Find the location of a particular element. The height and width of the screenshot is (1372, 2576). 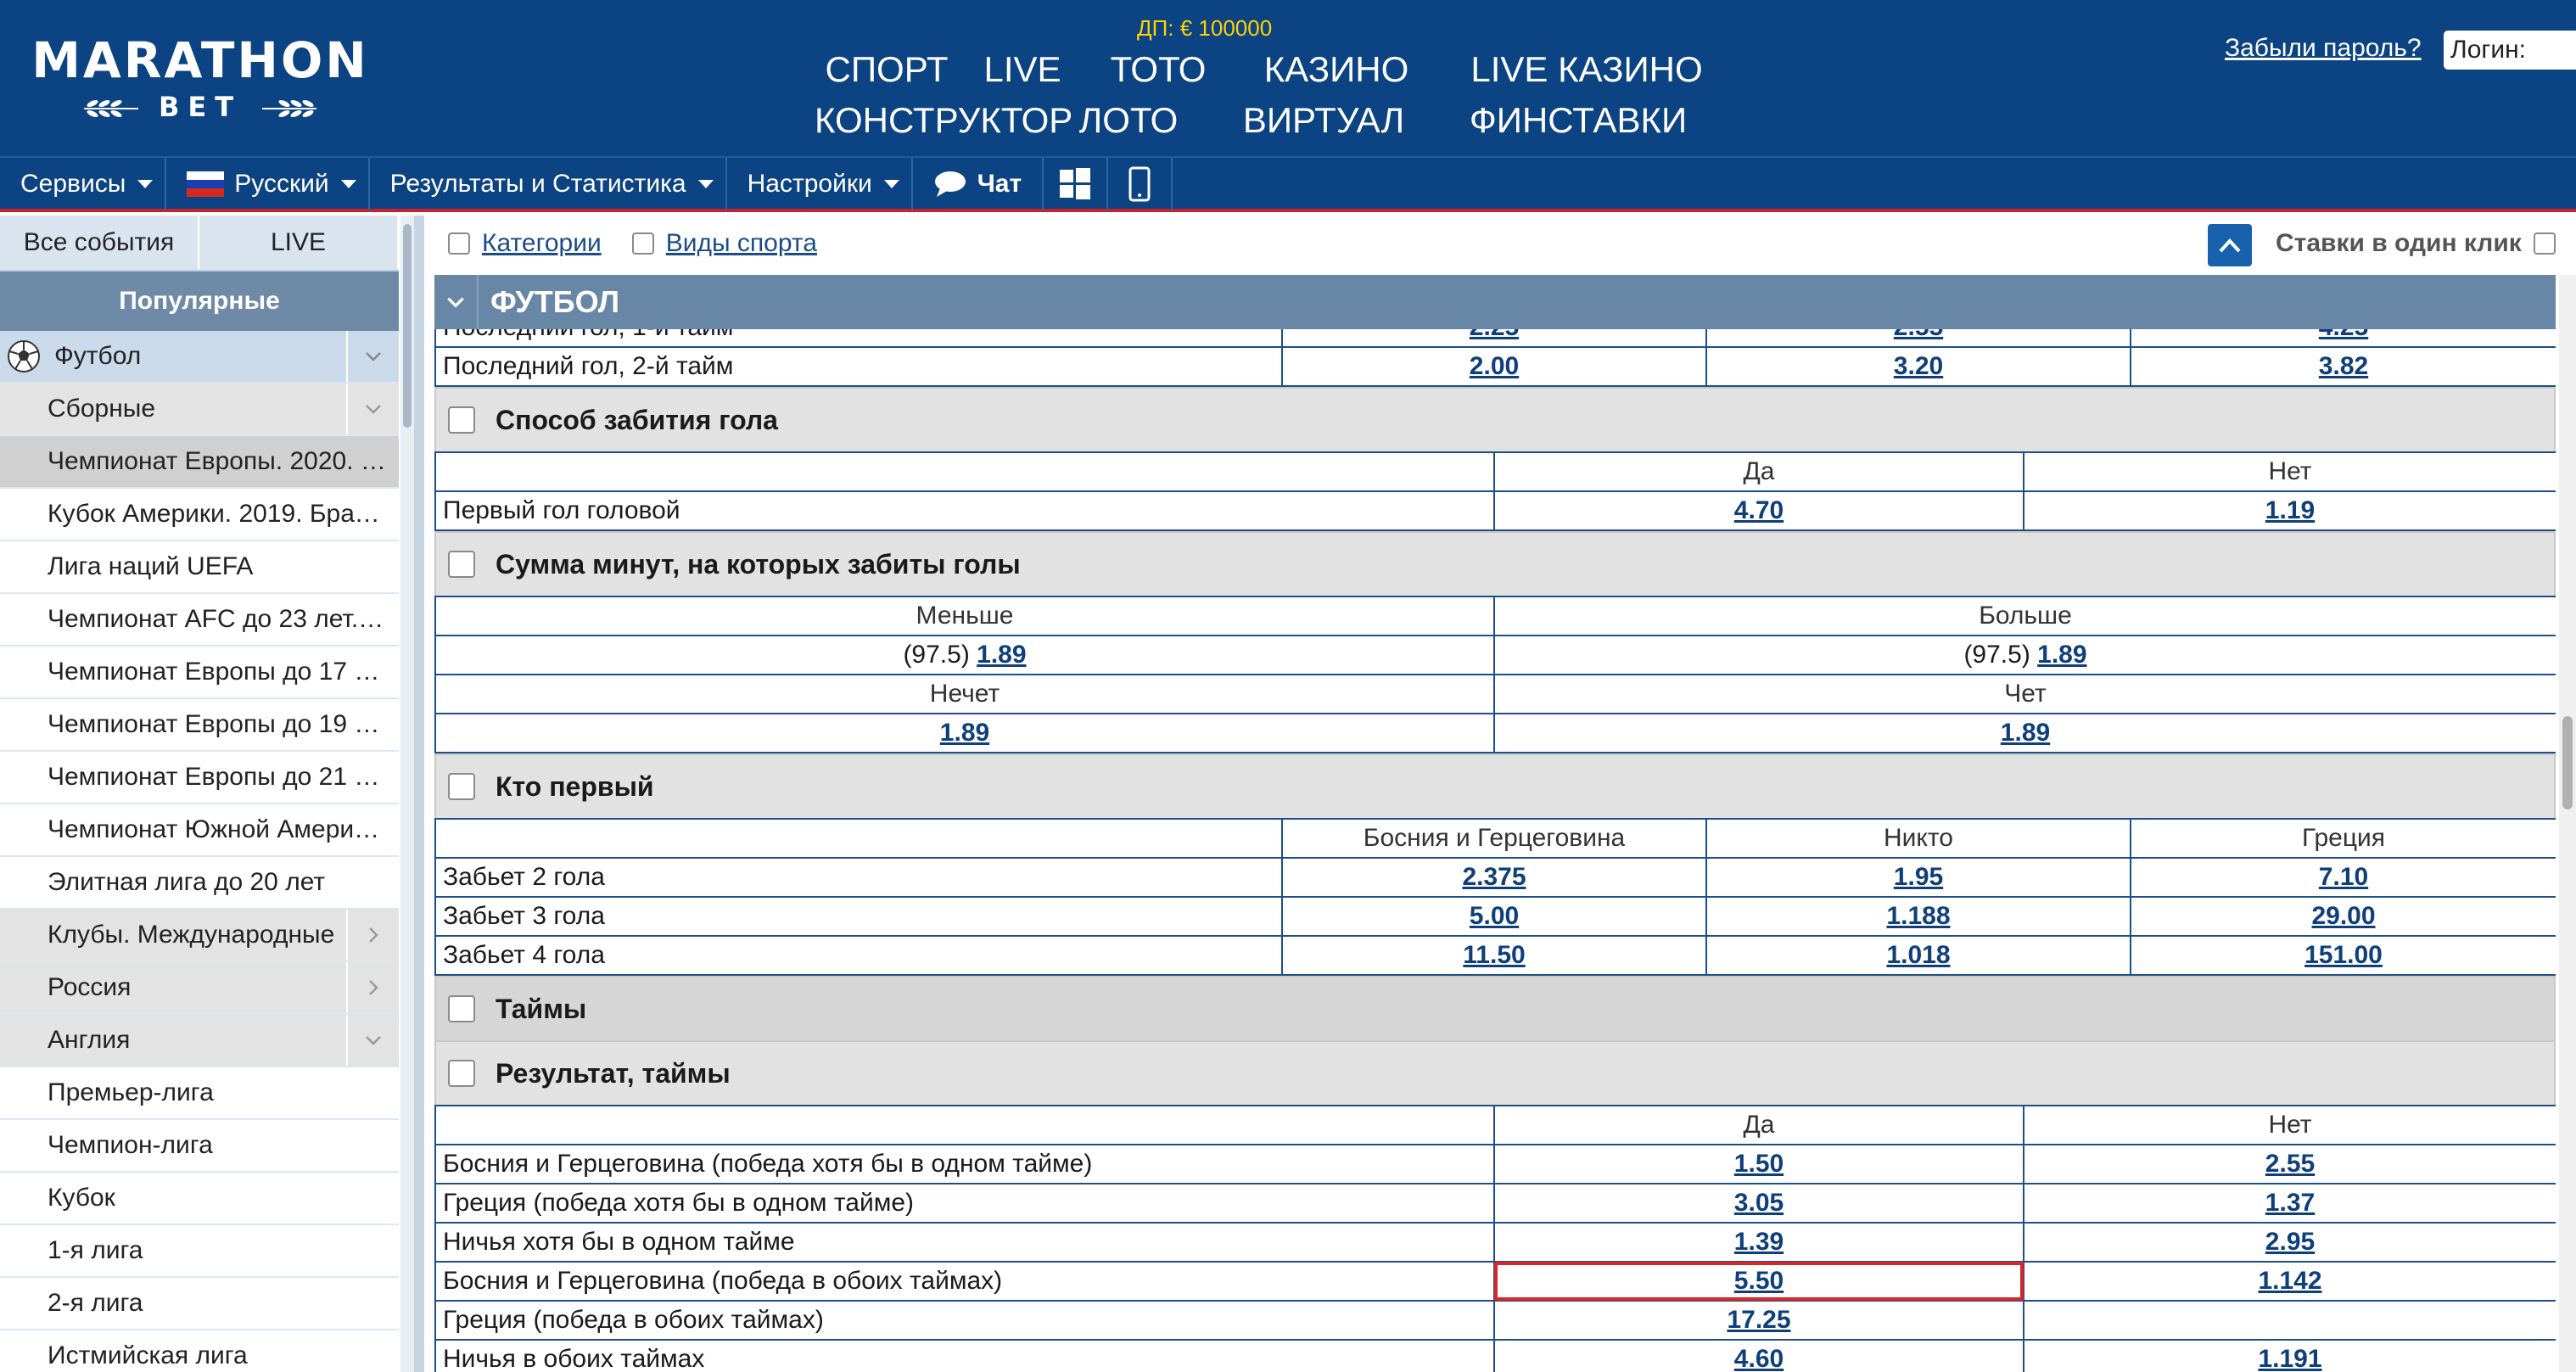

sidebar-item-nations-league: Лига наций UEFA is located at coordinates (199, 568).